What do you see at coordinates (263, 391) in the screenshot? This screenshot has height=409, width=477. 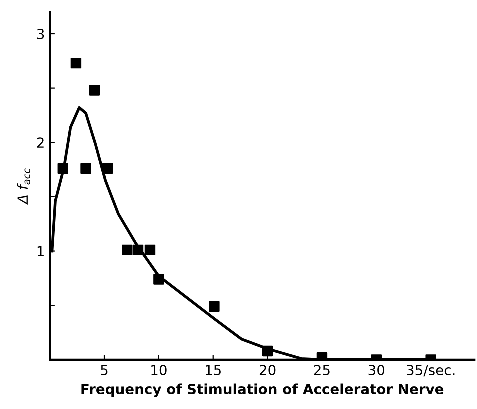 I see `x-axis-title: Frequency of Stimulation of Accelerator Nerve` at bounding box center [263, 391].